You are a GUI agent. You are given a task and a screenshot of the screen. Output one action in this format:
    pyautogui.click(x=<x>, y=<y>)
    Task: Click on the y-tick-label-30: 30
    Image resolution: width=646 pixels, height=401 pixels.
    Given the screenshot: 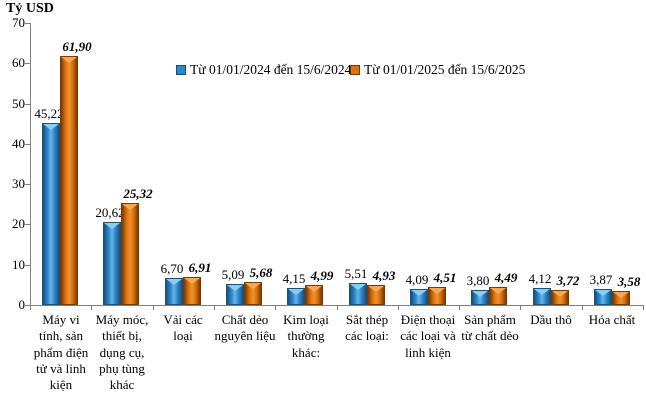 What is the action you would take?
    pyautogui.click(x=18, y=183)
    